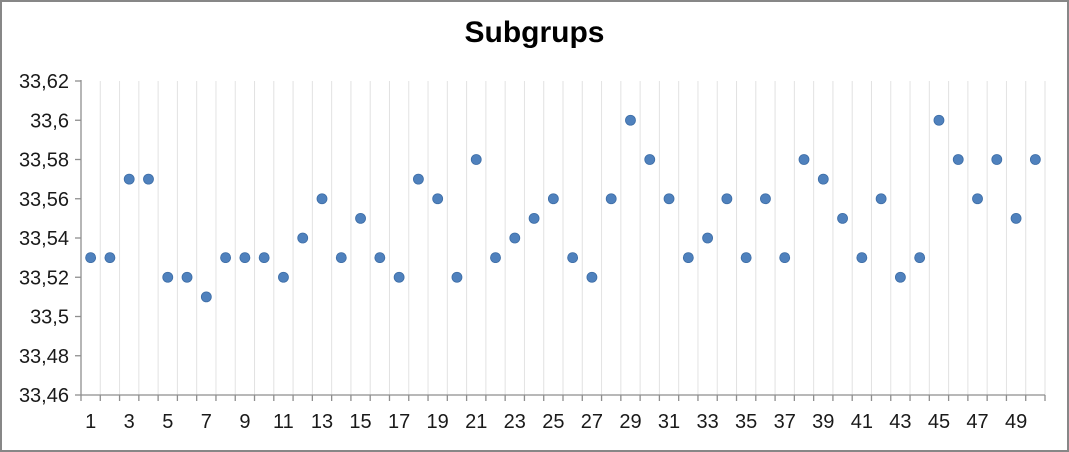  I want to click on x-tick-label: 17, so click(399, 422).